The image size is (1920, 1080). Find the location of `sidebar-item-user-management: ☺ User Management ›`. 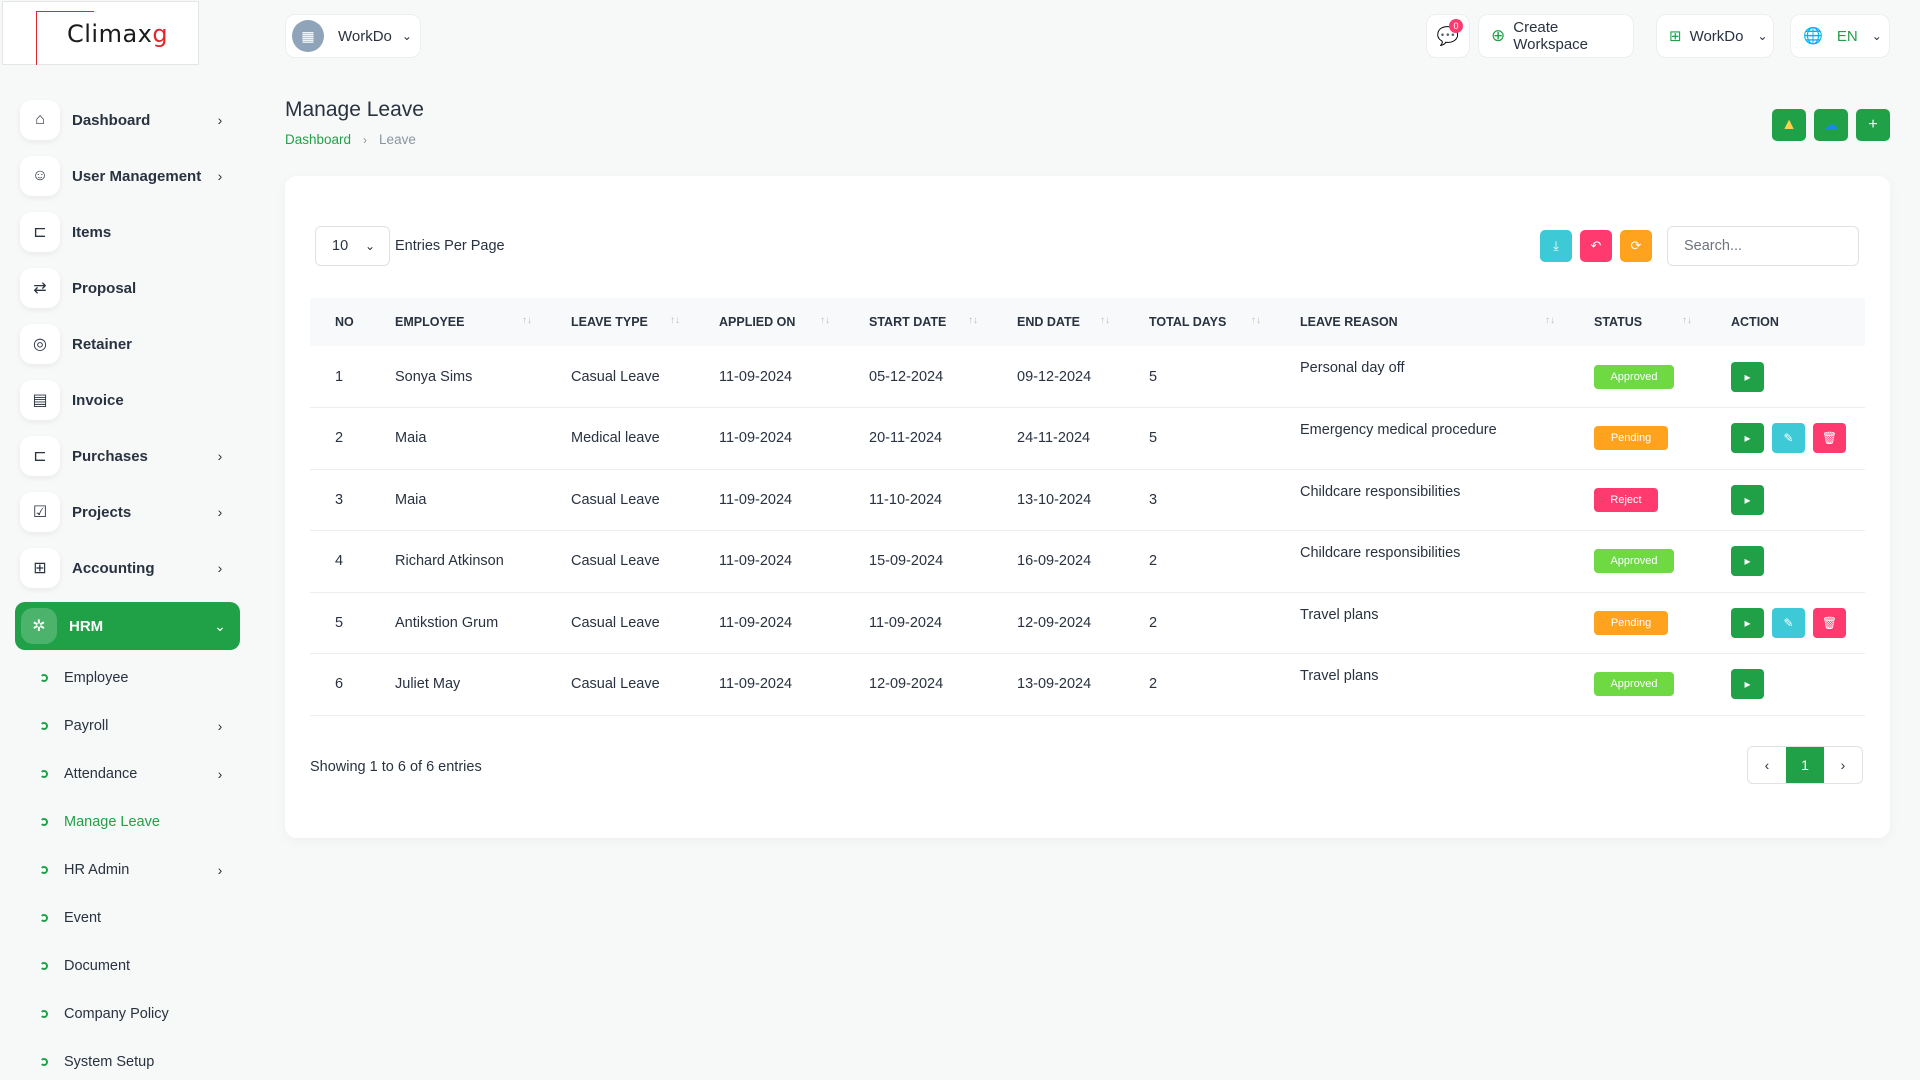

sidebar-item-user-management: ☺ User Management › is located at coordinates (130, 176).